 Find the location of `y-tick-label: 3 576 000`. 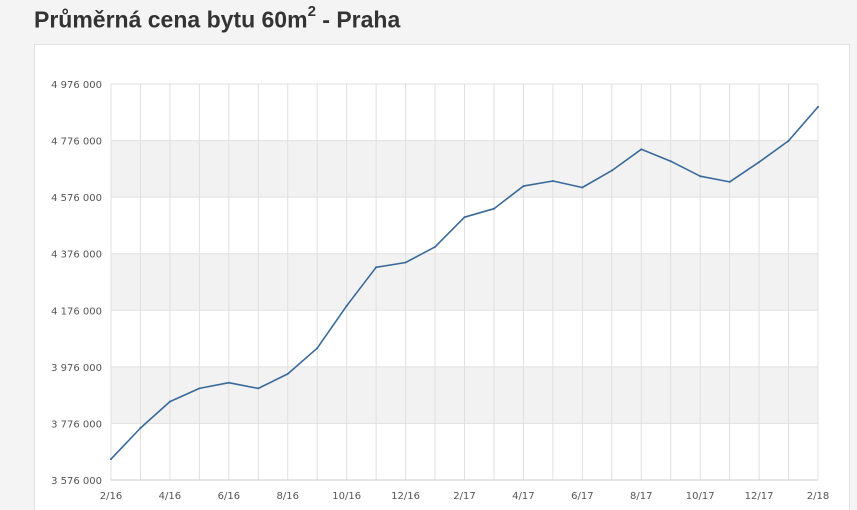

y-tick-label: 3 576 000 is located at coordinates (76, 481).